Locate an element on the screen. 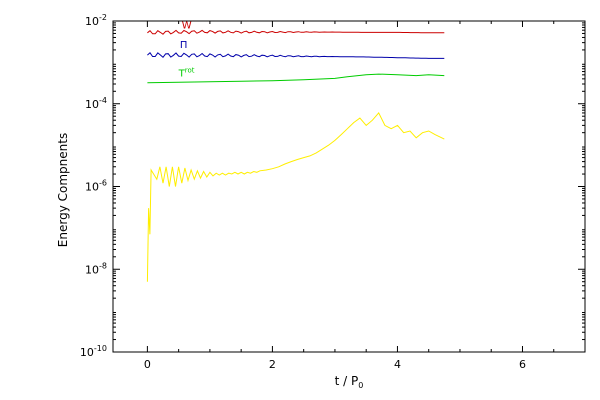 The width and height of the screenshot is (600, 400). series-annotation: Trot is located at coordinates (186, 73).